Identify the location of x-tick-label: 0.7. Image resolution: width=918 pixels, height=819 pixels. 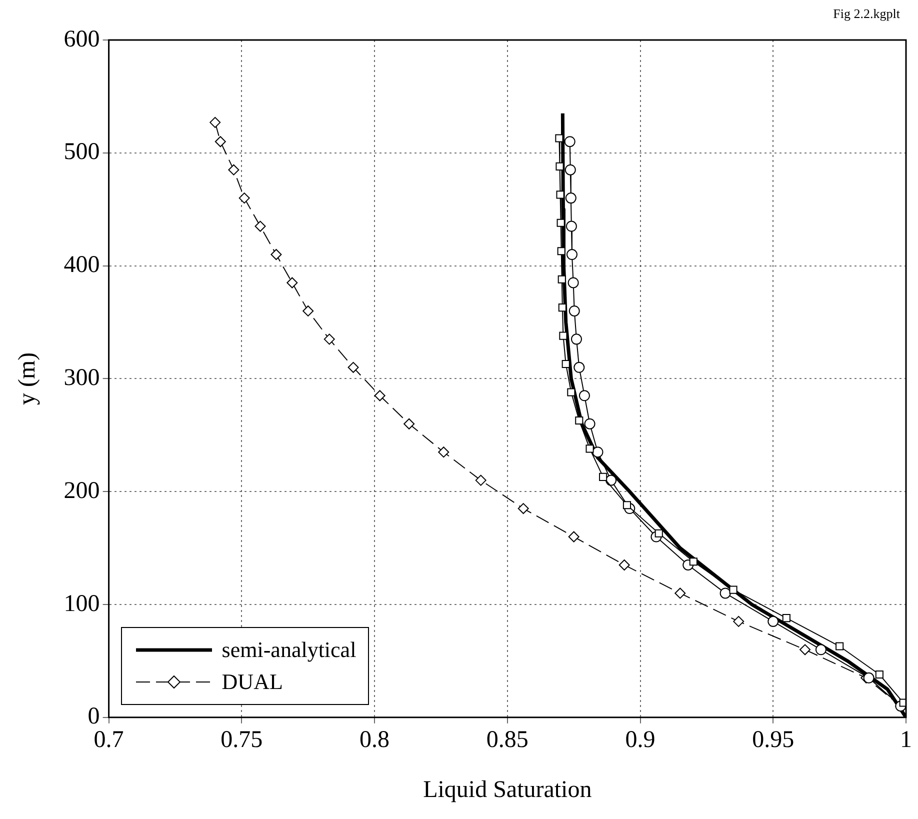
(109, 740).